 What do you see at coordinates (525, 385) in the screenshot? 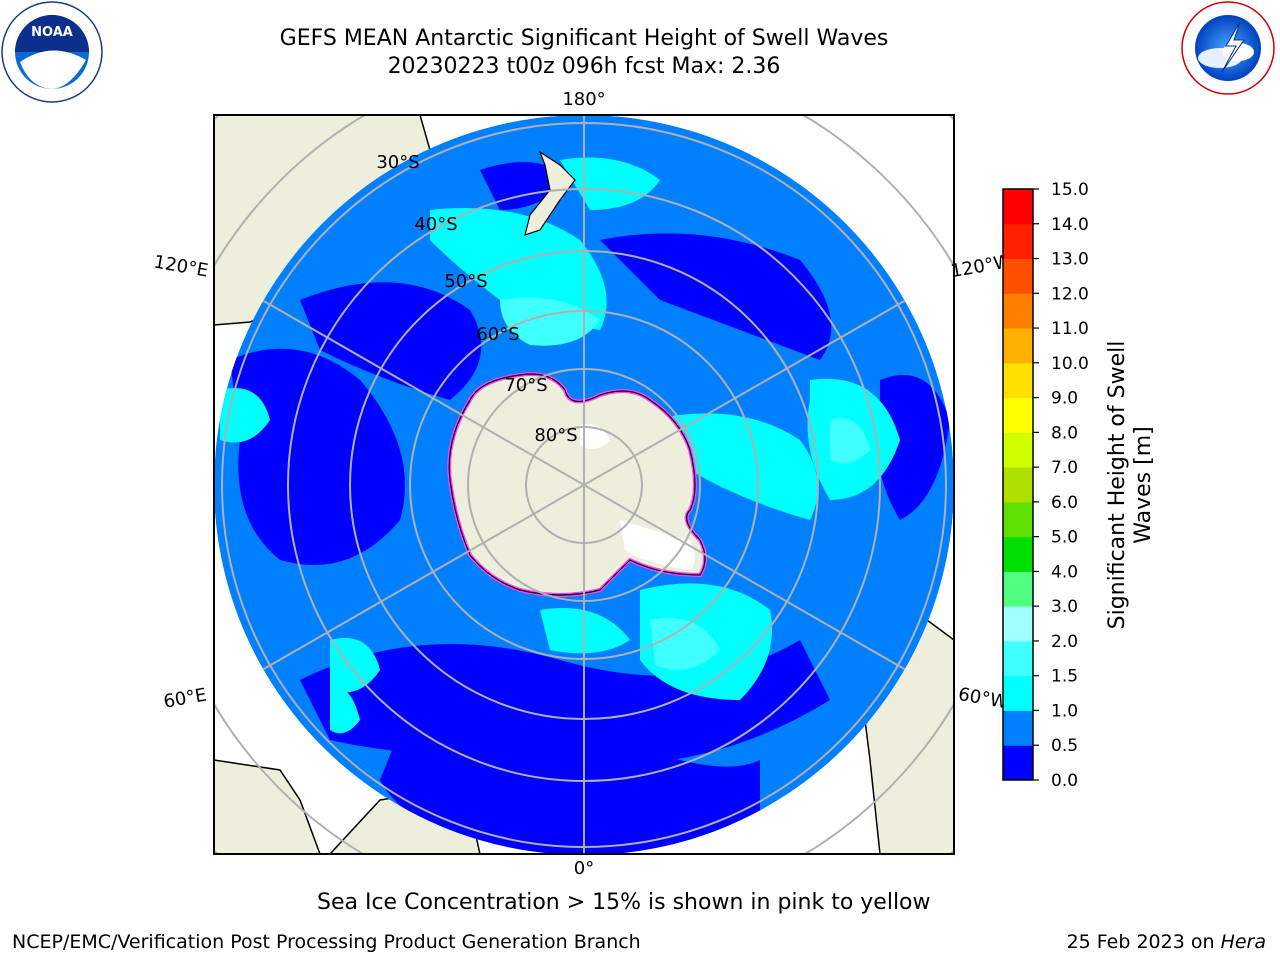
I see `lat-label-70s: 70°S` at bounding box center [525, 385].